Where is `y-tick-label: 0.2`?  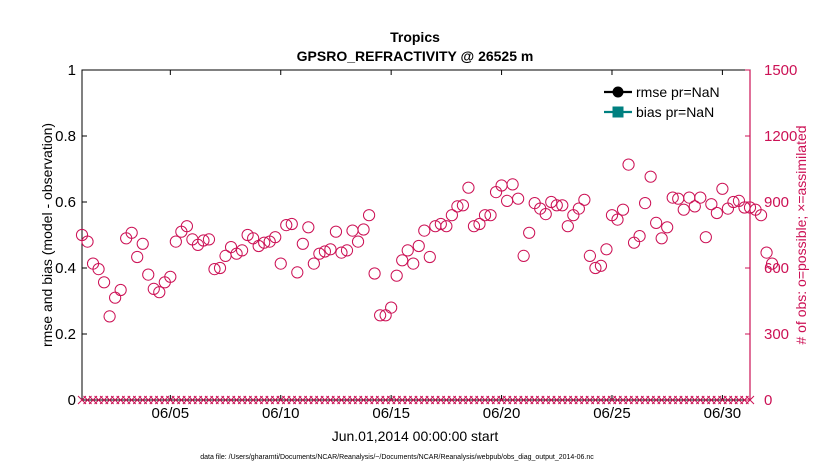
y-tick-label: 0.2 is located at coordinates (65, 334).